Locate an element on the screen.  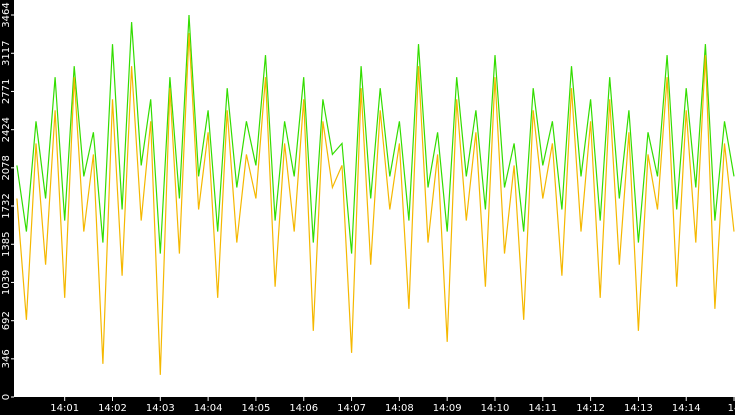
y-tick-label: 692 is located at coordinates (6, 320).